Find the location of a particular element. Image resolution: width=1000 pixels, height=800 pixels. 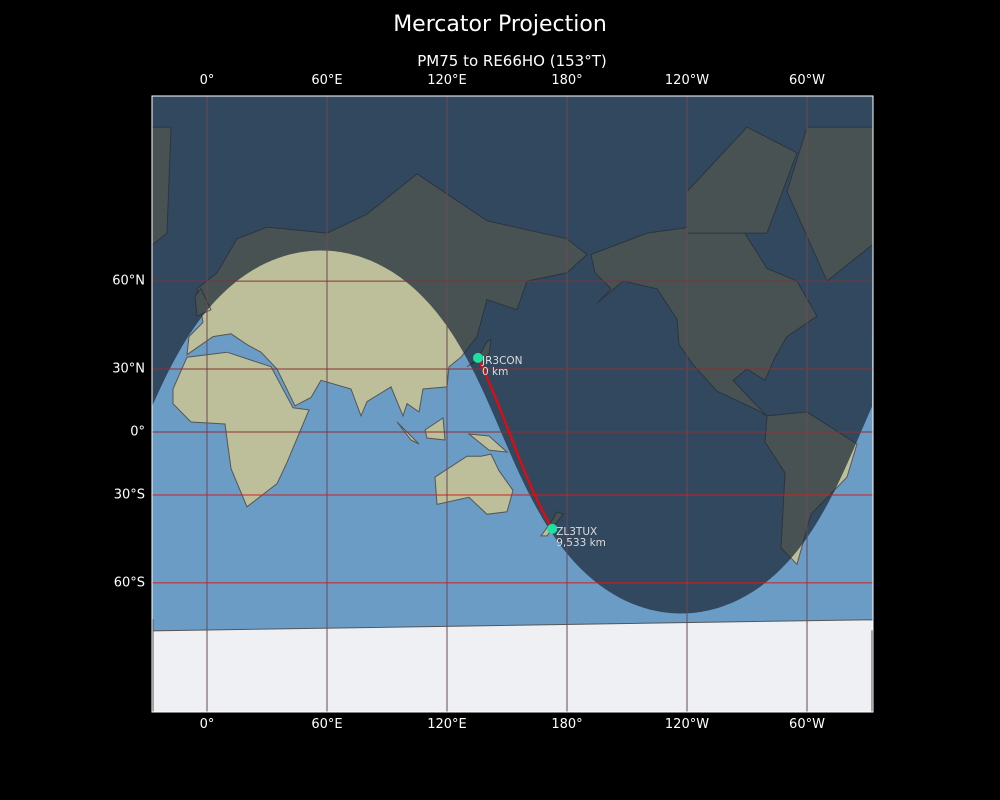

great-circle-path is located at coordinates (515, 443).